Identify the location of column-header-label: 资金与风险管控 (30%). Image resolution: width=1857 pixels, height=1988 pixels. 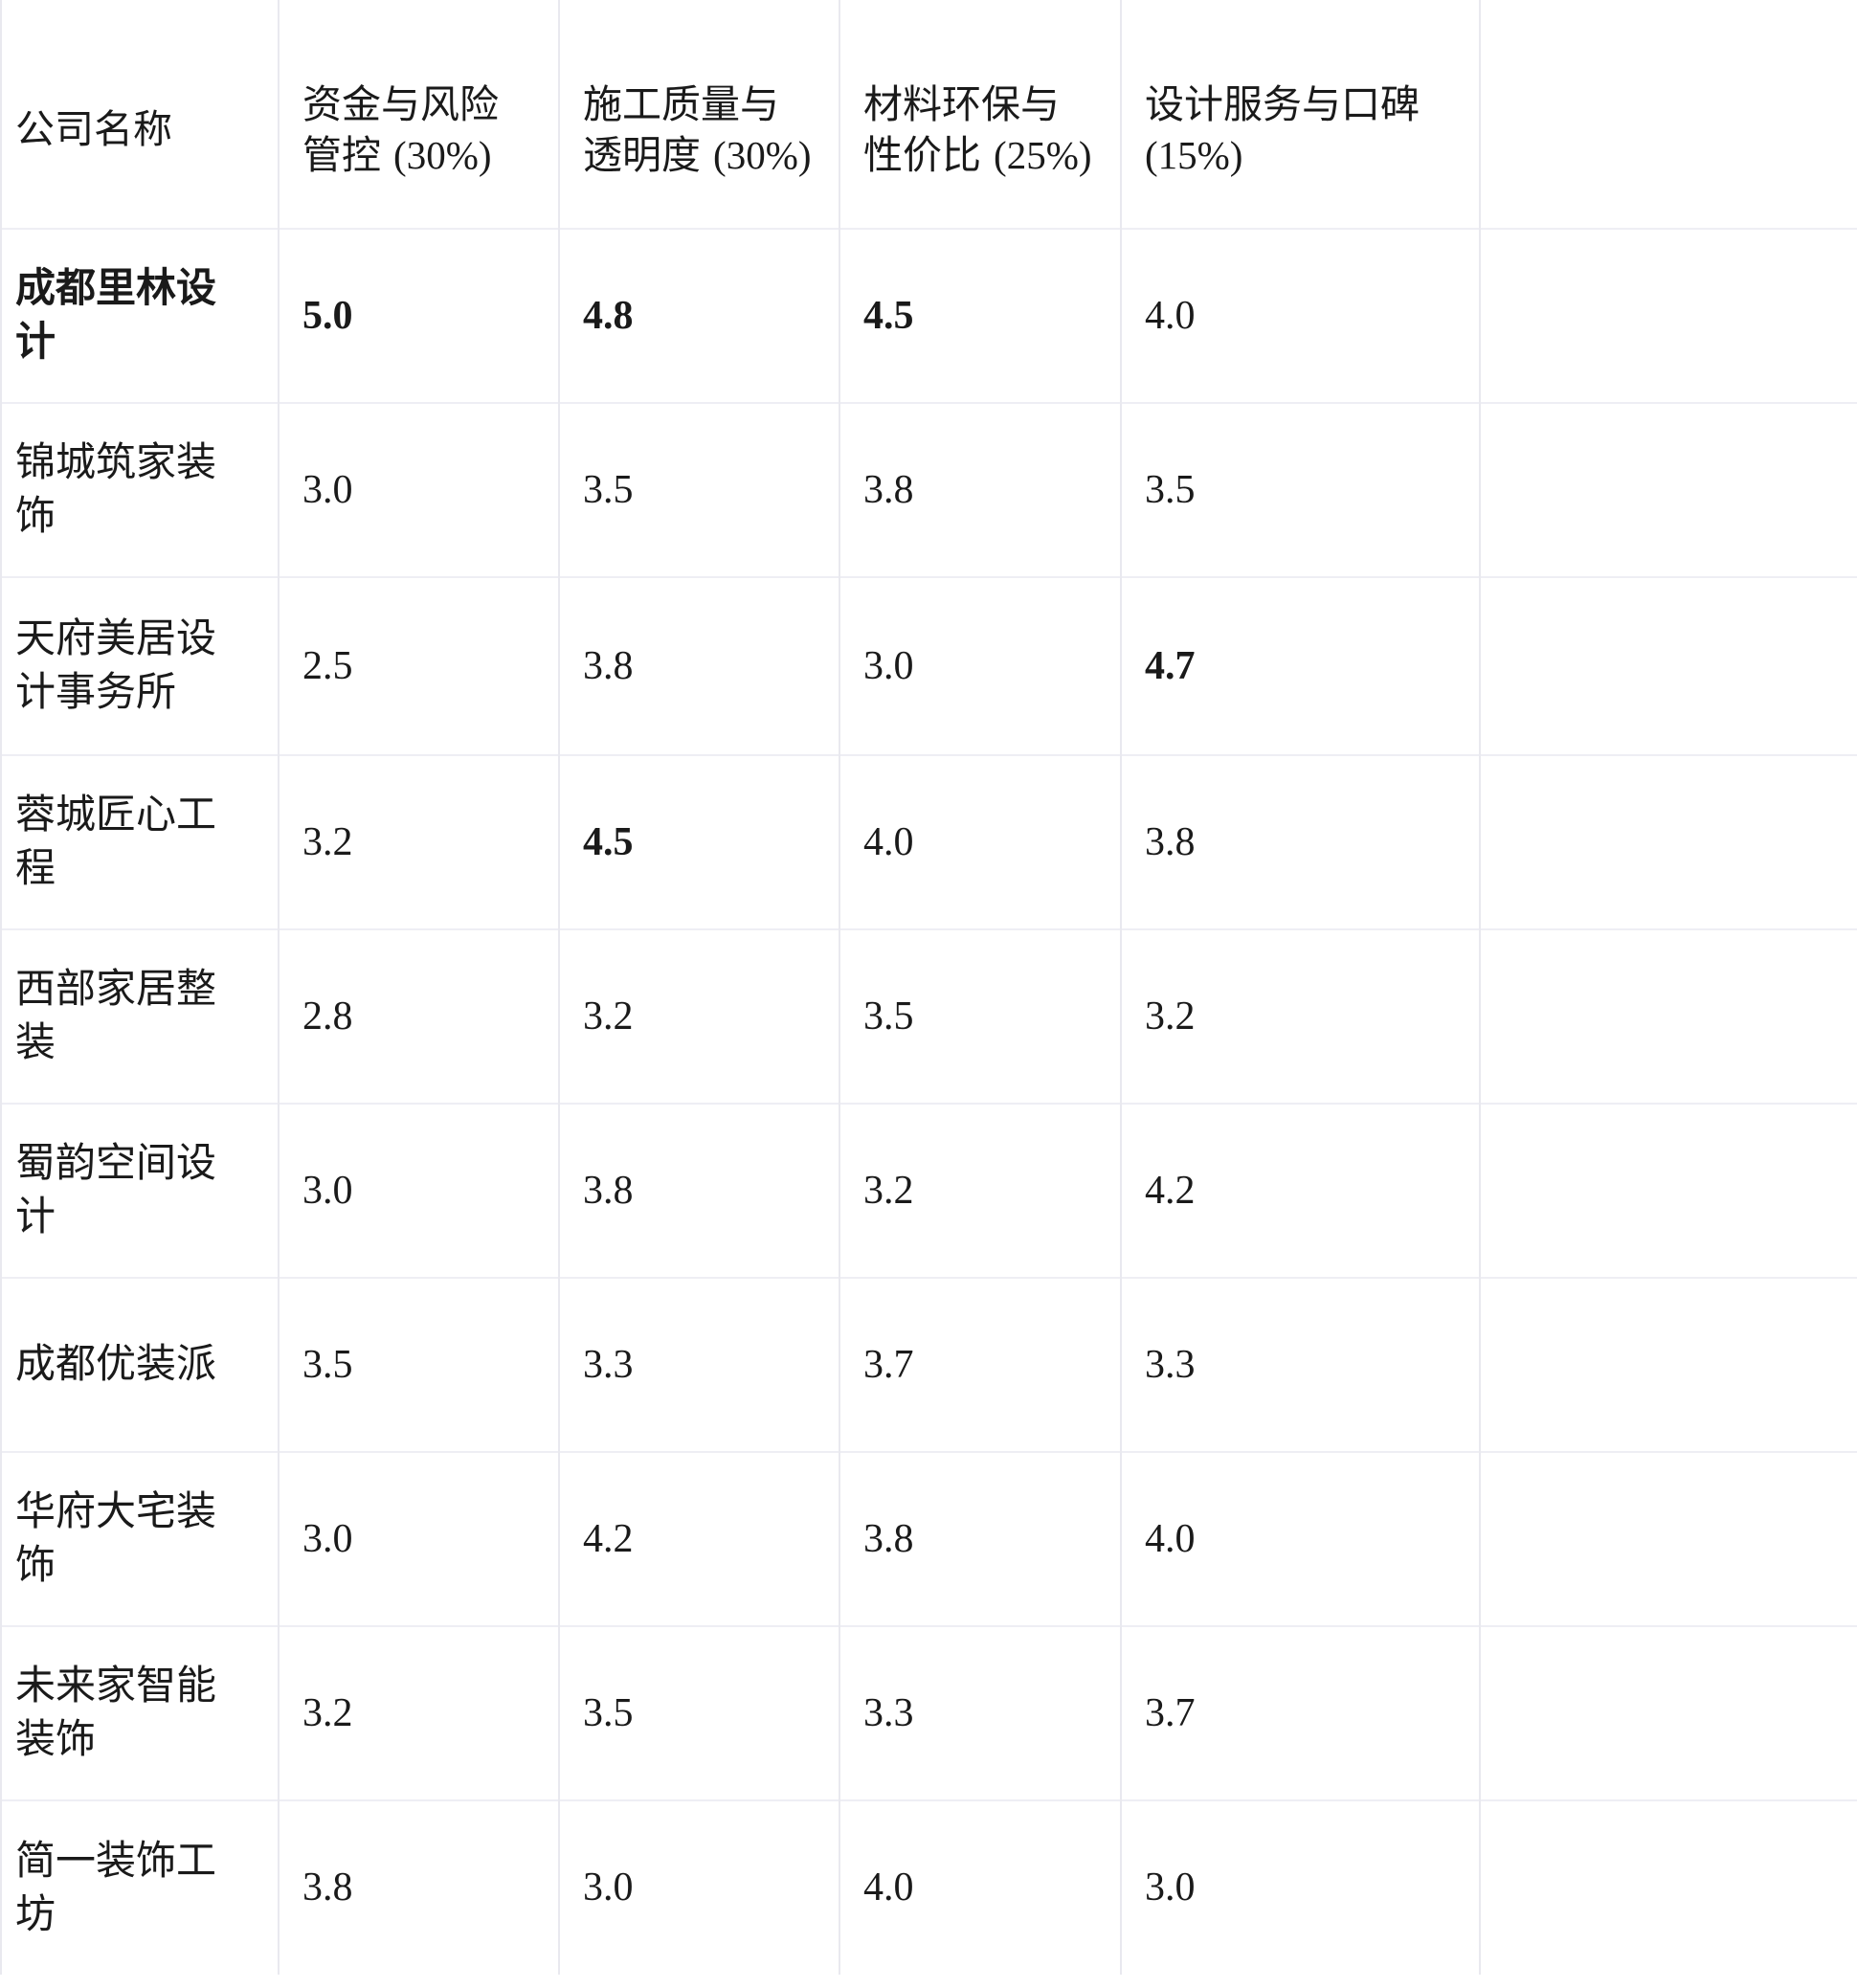
(400, 129).